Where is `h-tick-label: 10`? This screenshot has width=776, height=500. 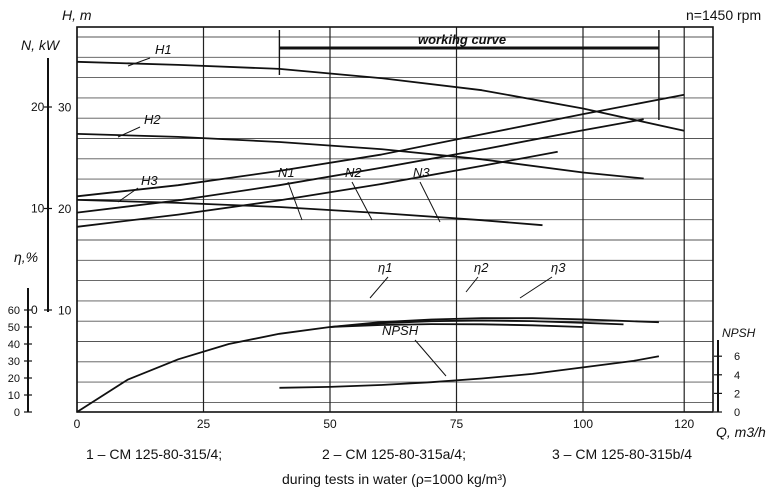
h-tick-label: 10 is located at coordinates (65, 311).